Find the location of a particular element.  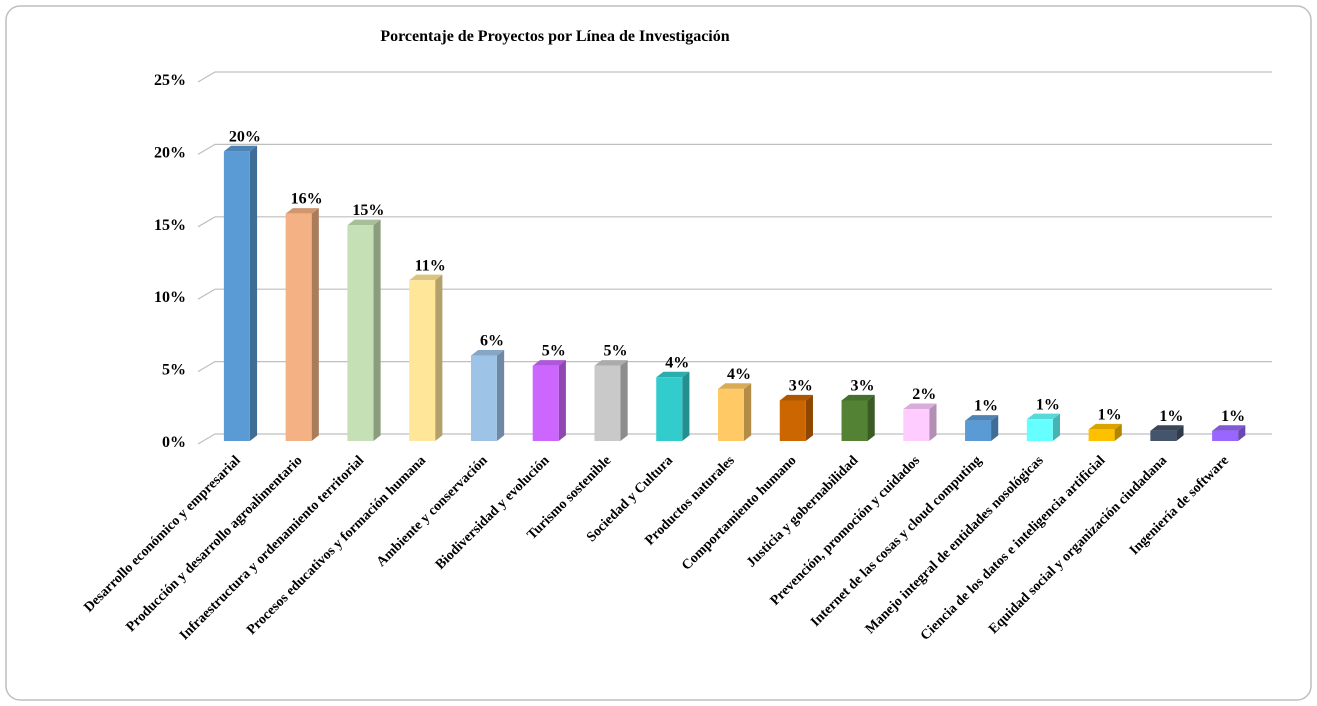

data-label: 2% is located at coordinates (924, 394).